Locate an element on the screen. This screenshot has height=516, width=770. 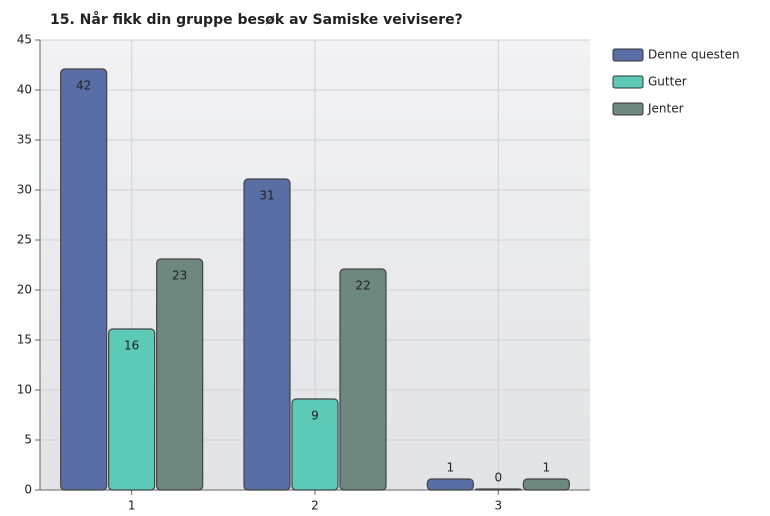
y-tick-label: 20 is located at coordinates (24, 290).